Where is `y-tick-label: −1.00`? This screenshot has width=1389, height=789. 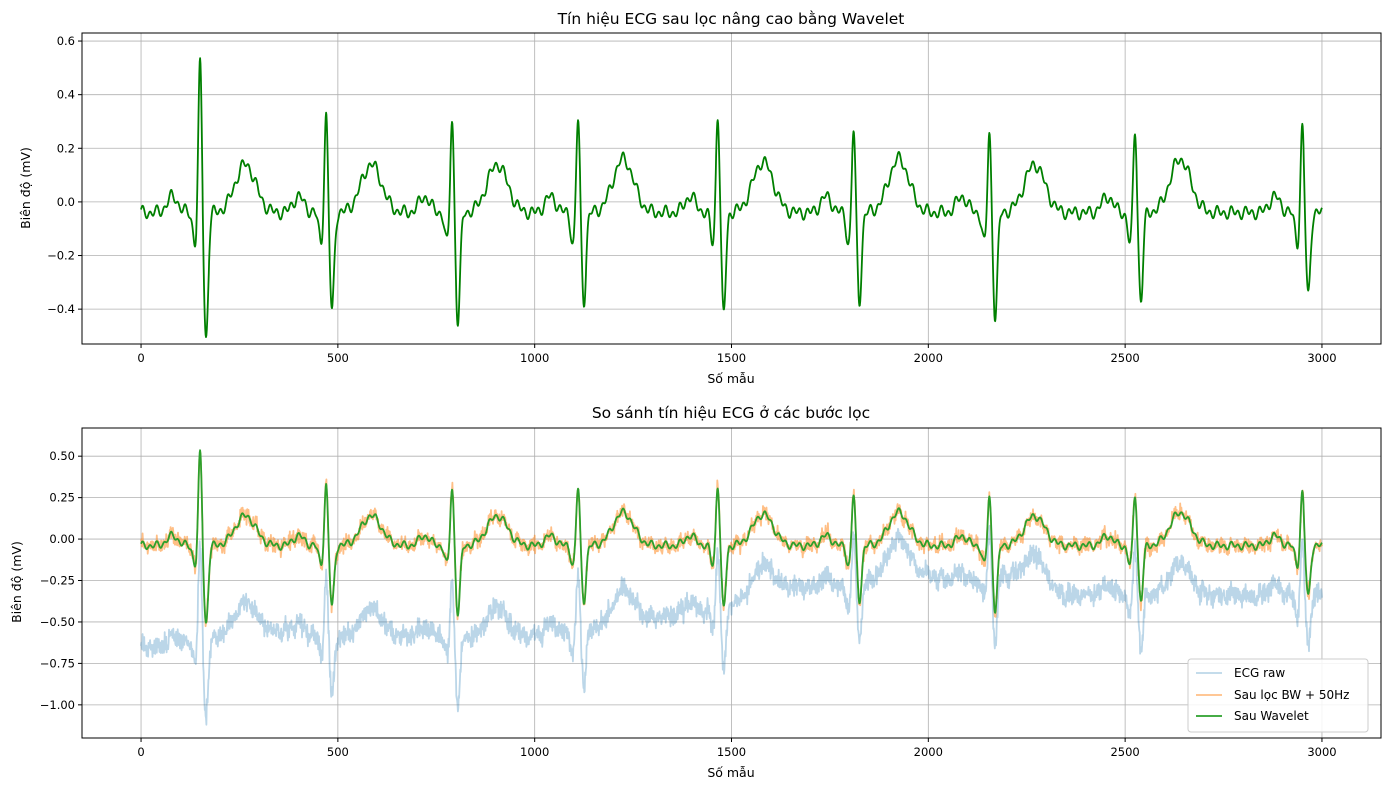 y-tick-label: −1.00 is located at coordinates (57, 705).